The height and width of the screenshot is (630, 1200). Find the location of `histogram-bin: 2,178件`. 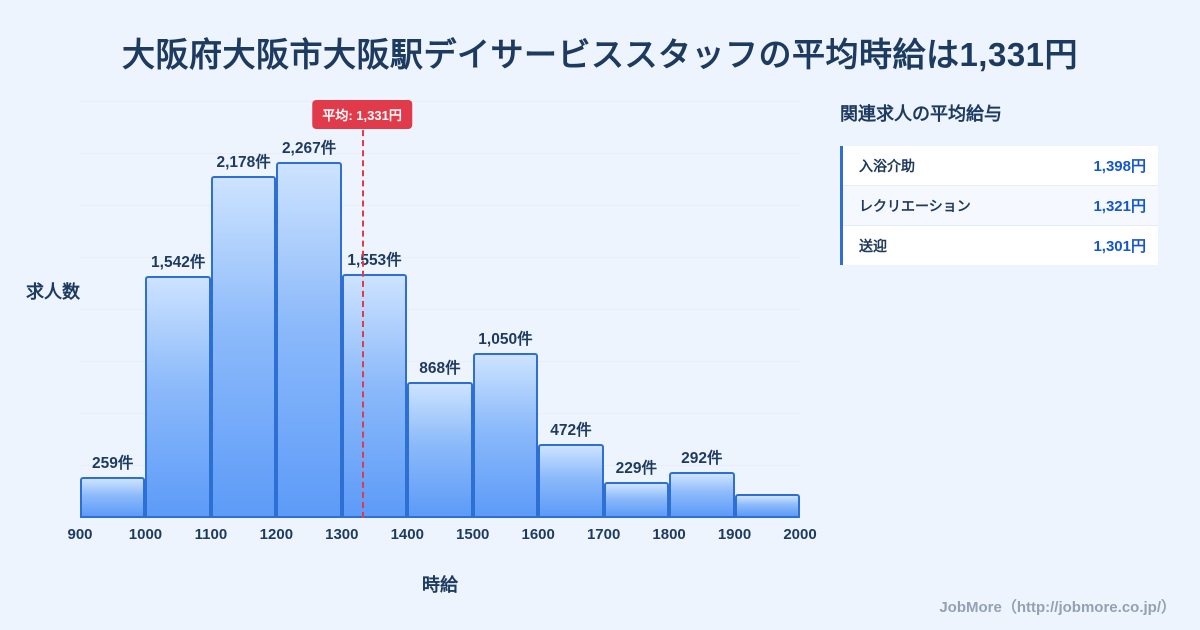

histogram-bin: 2,178件 is located at coordinates (243, 309).